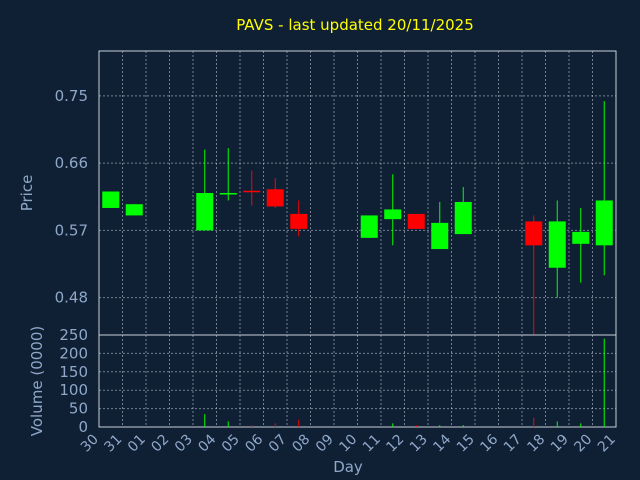 The image size is (640, 480). What do you see at coordinates (419, 444) in the screenshot?
I see `x-tick-label: 13` at bounding box center [419, 444].